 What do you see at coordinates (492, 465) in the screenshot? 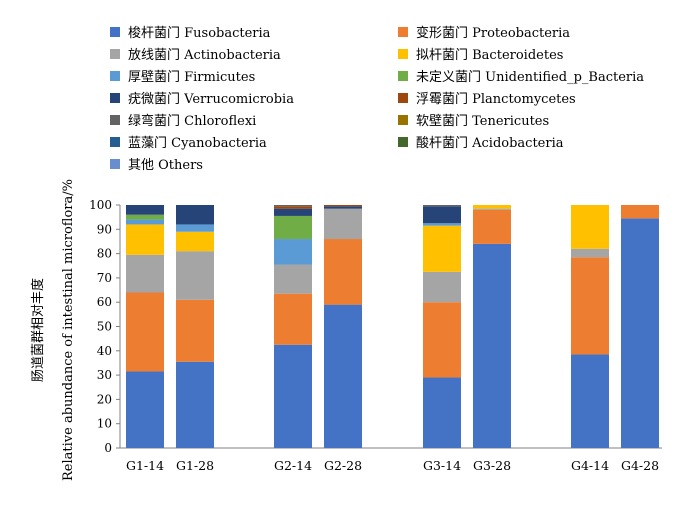
I see `x-tick-label: G3-28` at bounding box center [492, 465].